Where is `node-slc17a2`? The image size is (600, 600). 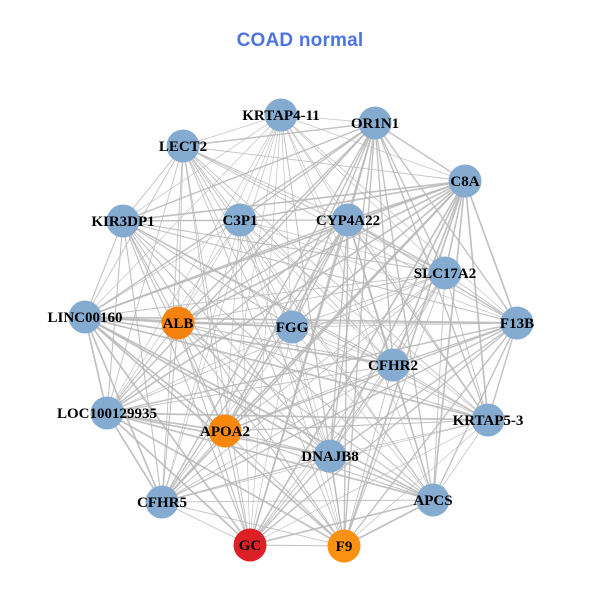
node-slc17a2 is located at coordinates (445, 273).